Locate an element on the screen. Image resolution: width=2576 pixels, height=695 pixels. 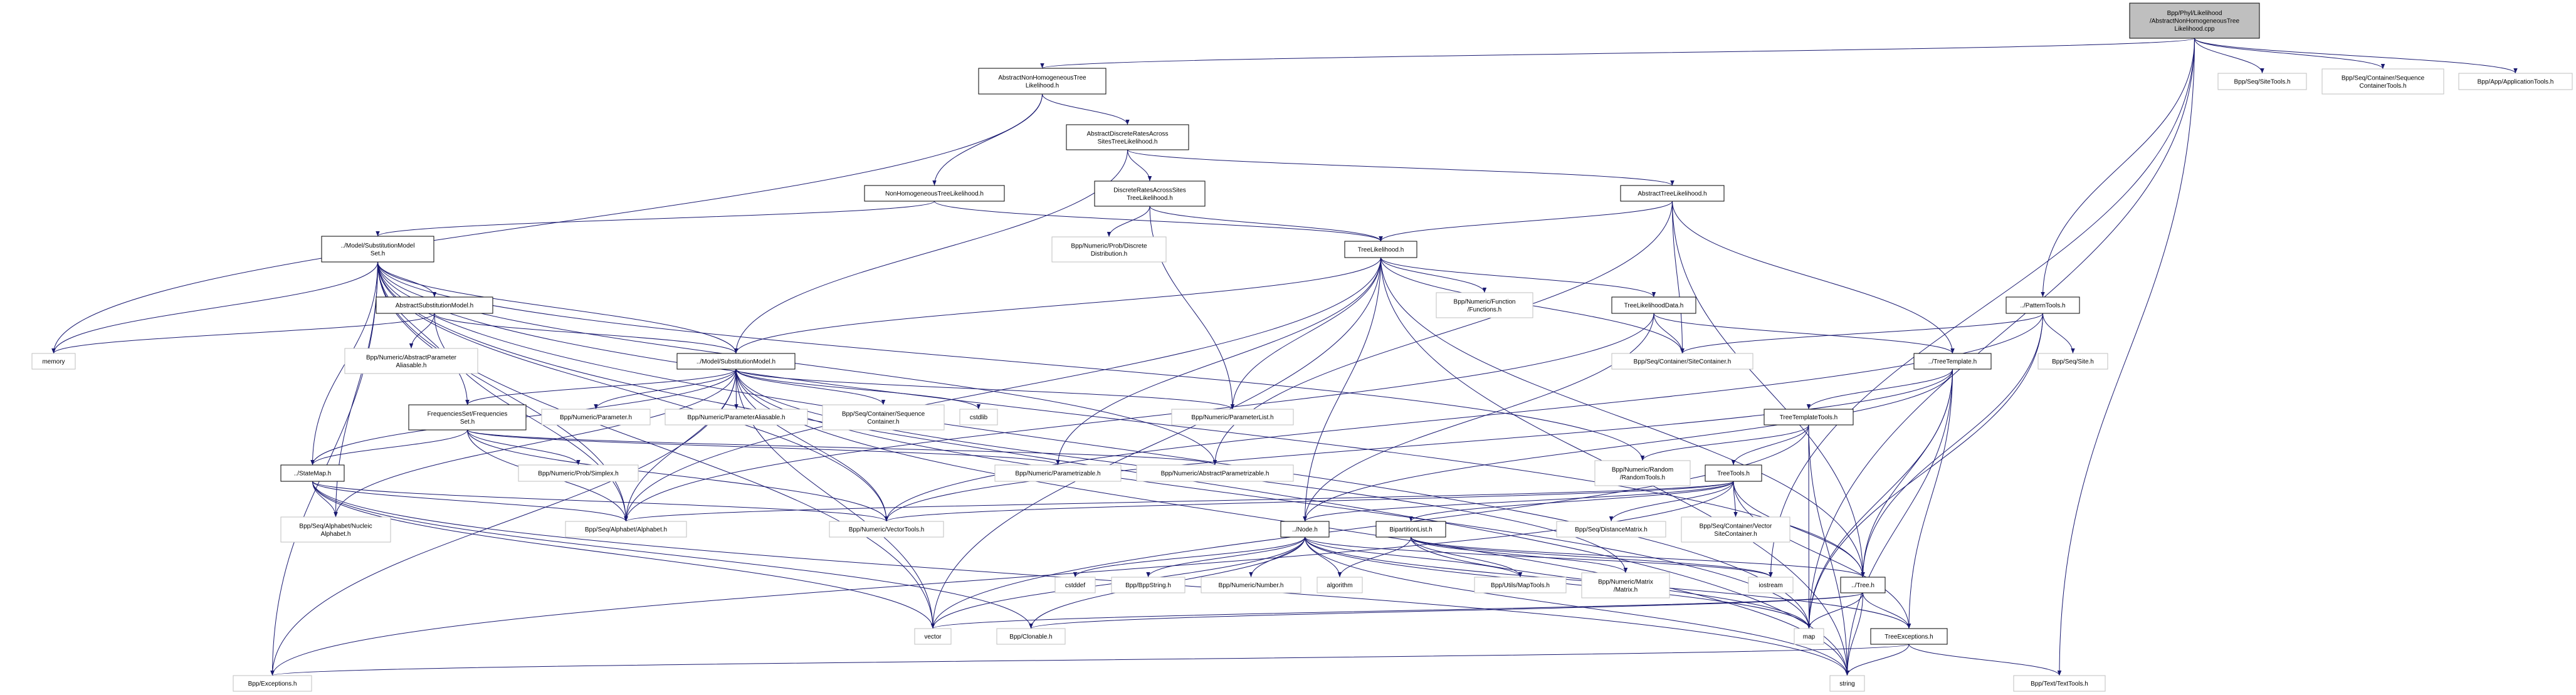
node-discdist: Bpp/Numeric/Prob/Discrete Distribution.h is located at coordinates (1109, 249).